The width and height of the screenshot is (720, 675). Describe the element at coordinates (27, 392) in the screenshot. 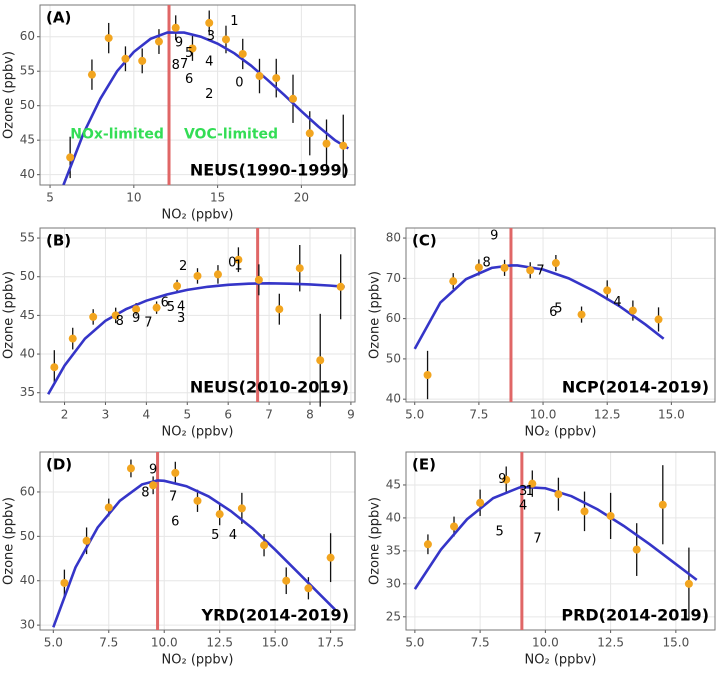

I see `y-tick-label: 35` at that location.